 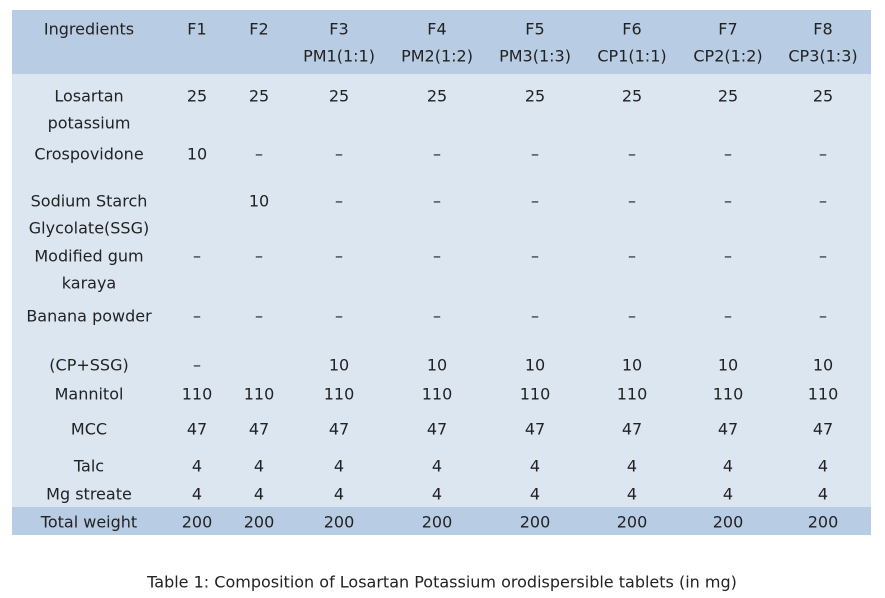 I want to click on row-label: Modified gum, so click(x=89, y=256).